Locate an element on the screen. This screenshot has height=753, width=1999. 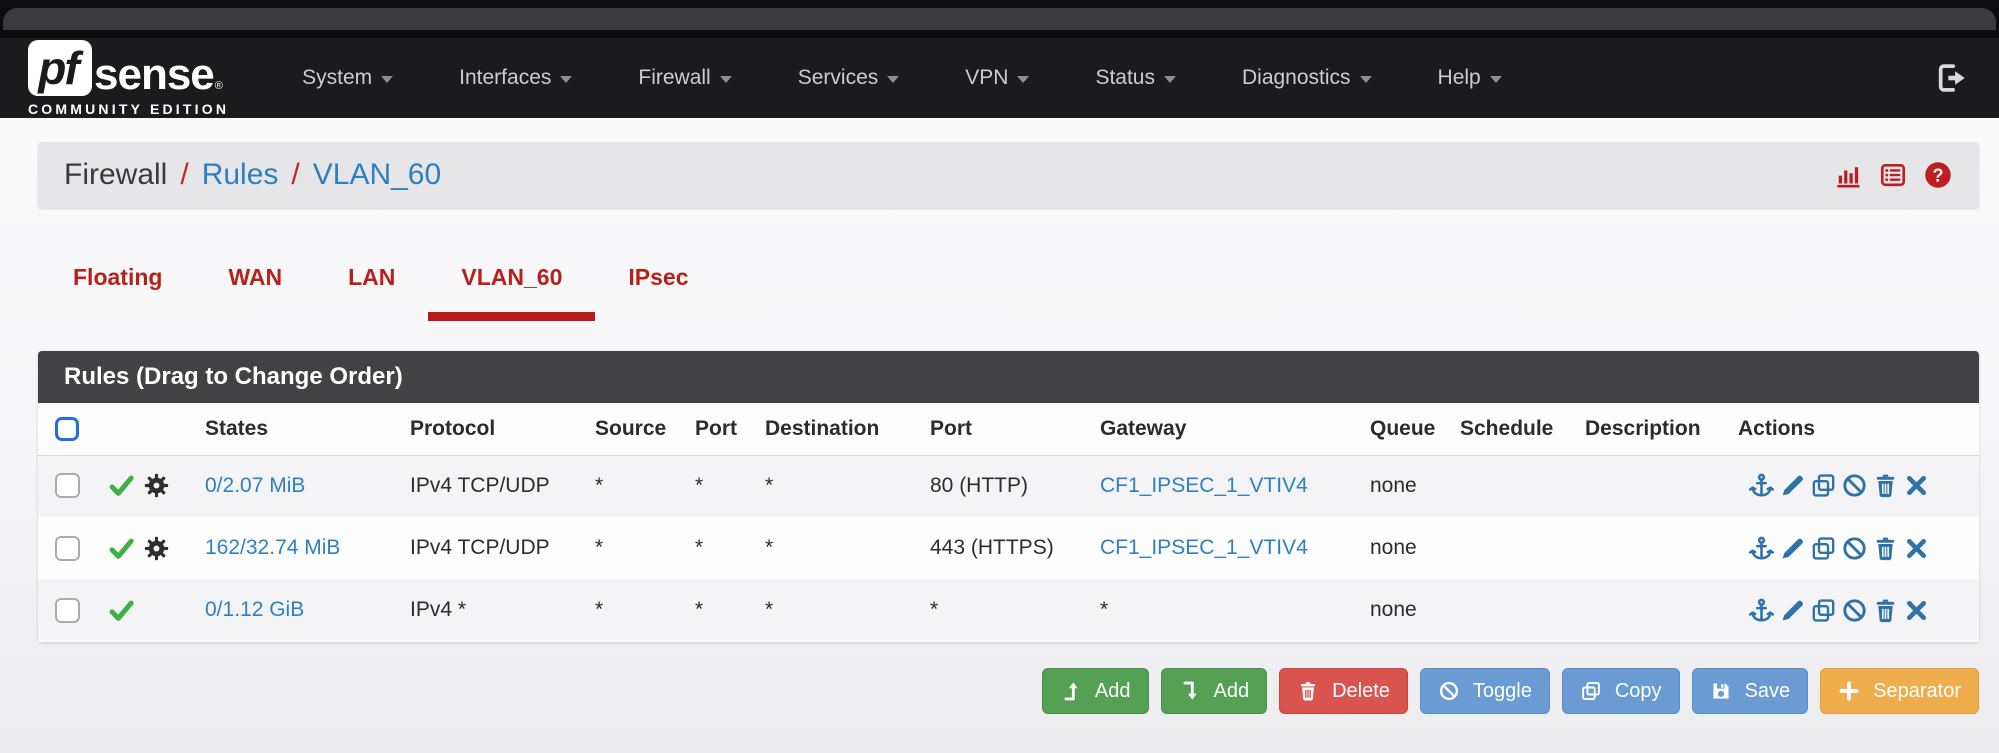
delete-button: Delete is located at coordinates (1343, 691).